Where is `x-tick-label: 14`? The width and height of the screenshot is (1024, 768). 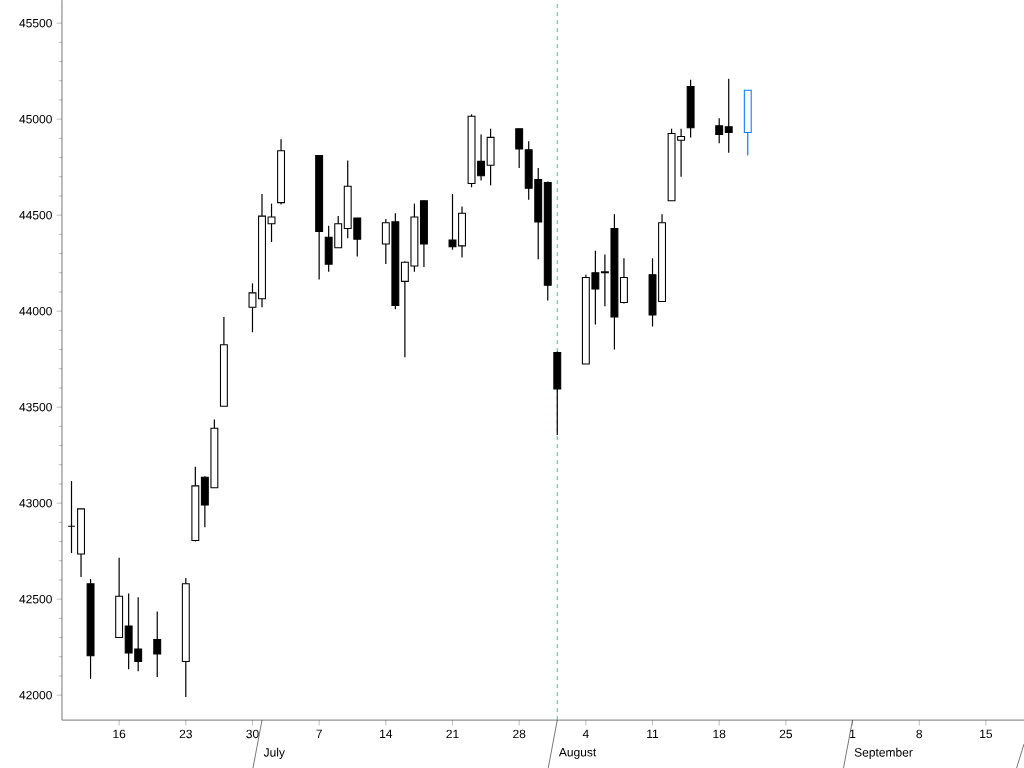 x-tick-label: 14 is located at coordinates (386, 733).